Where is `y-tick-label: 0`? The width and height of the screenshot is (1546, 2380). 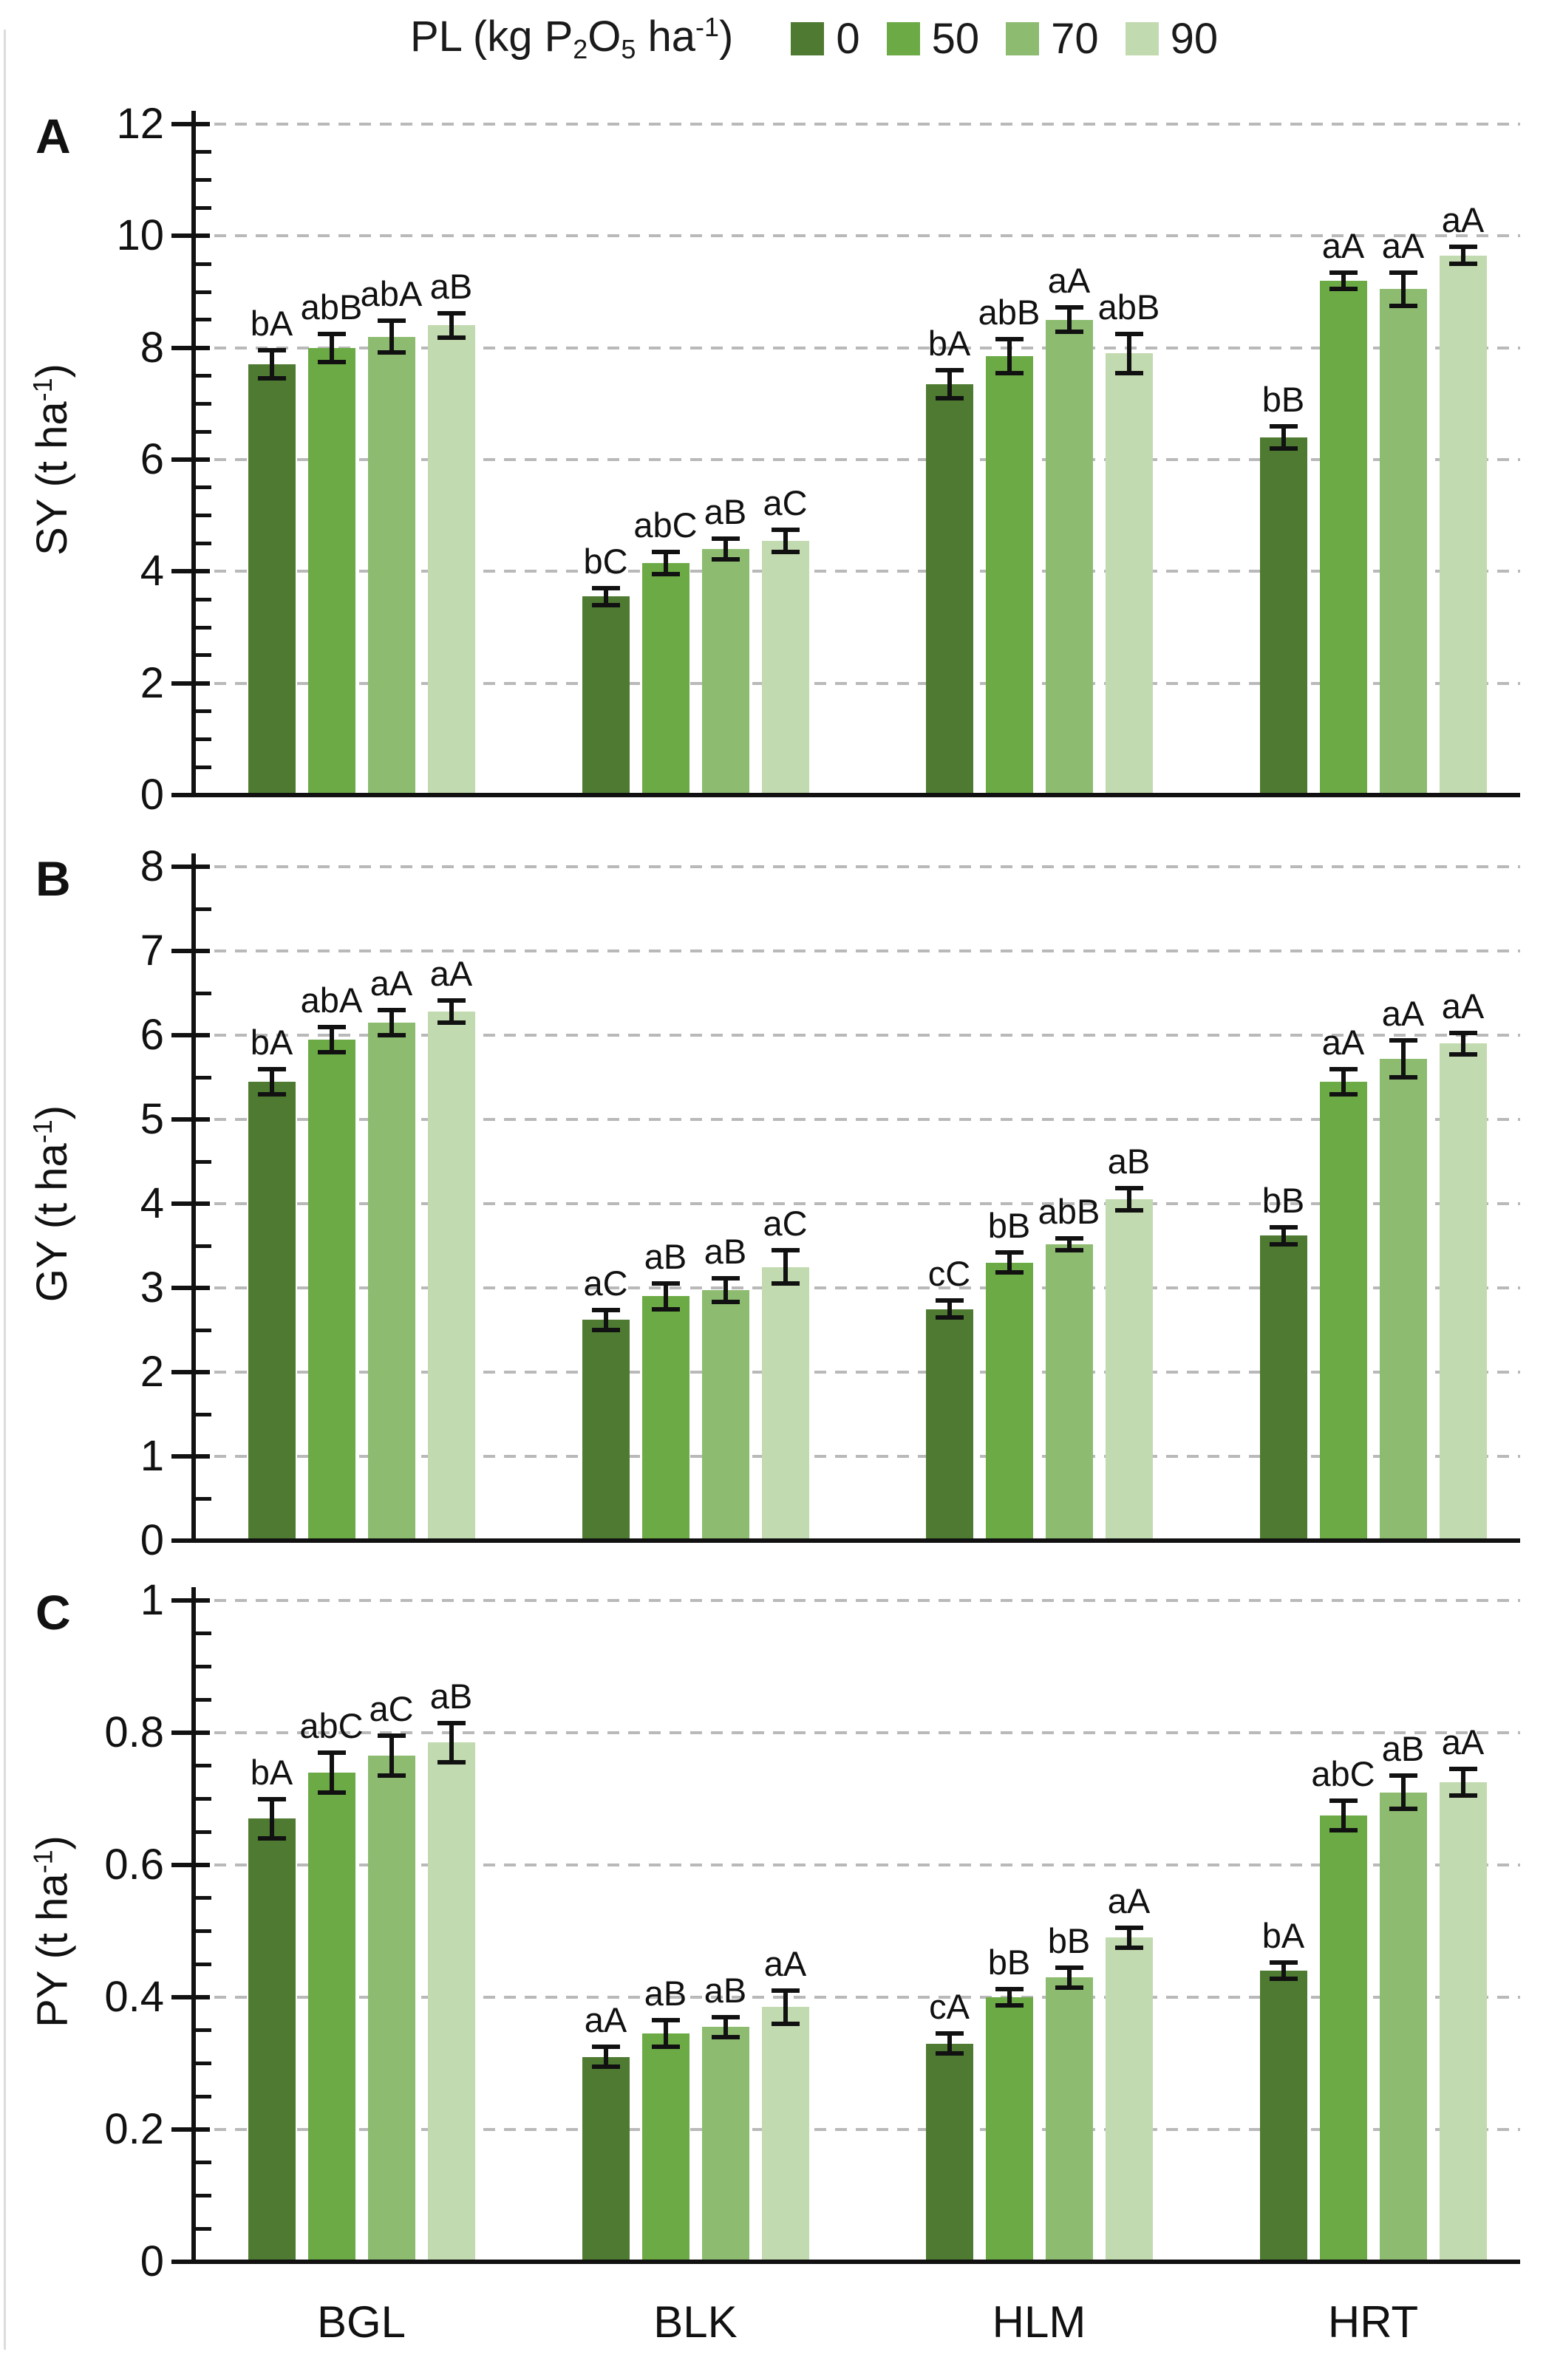 y-tick-label: 0 is located at coordinates (152, 2261).